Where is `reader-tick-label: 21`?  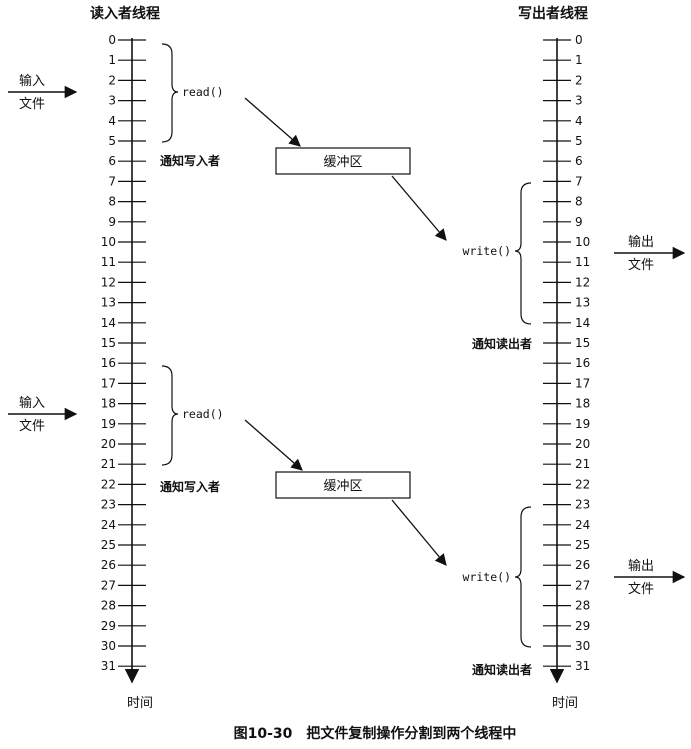 reader-tick-label: 21 is located at coordinates (108, 464).